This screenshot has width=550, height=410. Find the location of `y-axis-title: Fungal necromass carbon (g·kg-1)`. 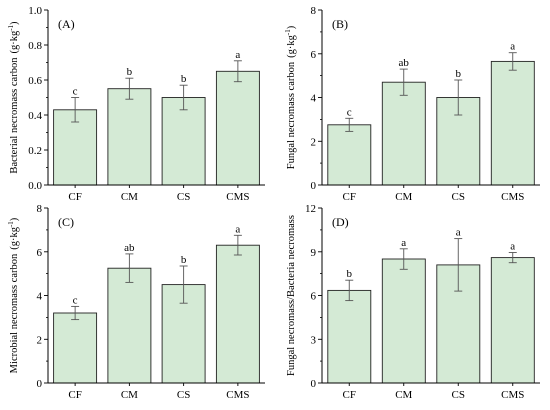

y-axis-title: Fungal necromass carbon (g·kg-1) is located at coordinates (290, 97).